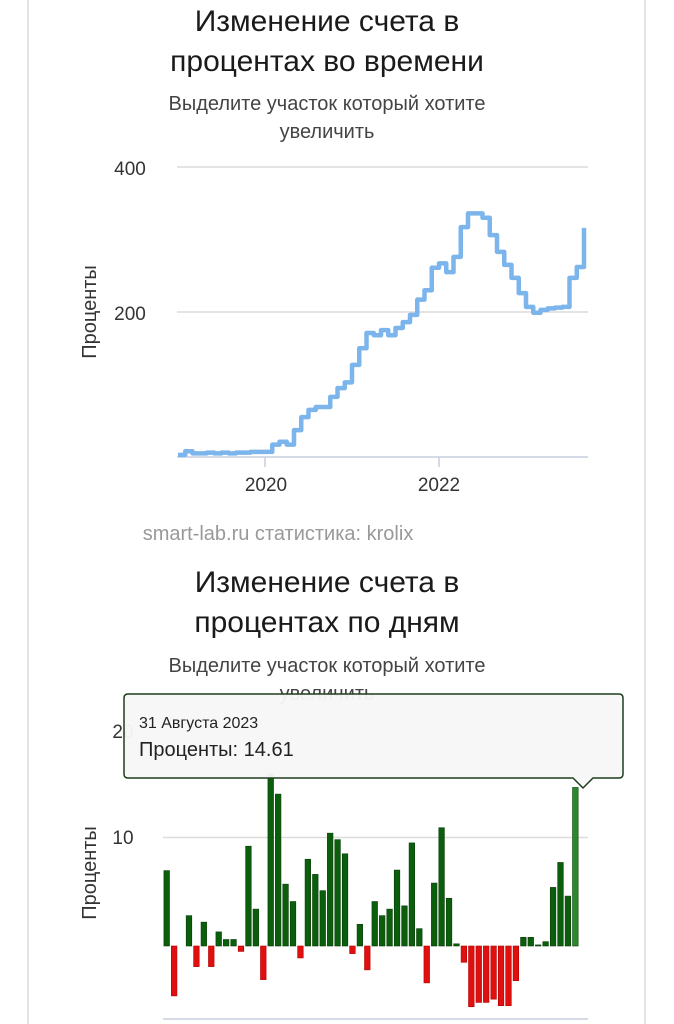  I want to click on tooltip: 31 Августа 2023 Проценты: 14.61, so click(373, 741).